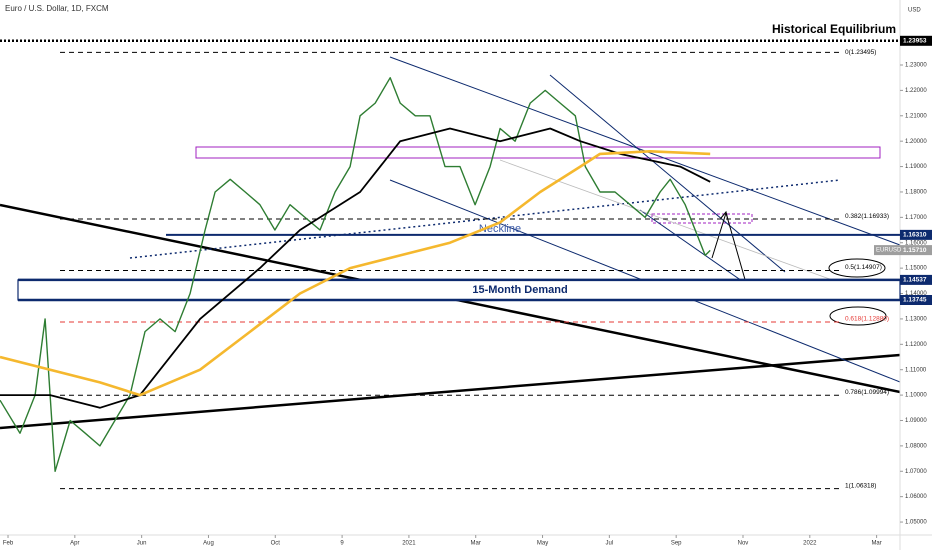  Describe the element at coordinates (916, 142) in the screenshot. I see `y-tick-label: 1.20000` at that location.